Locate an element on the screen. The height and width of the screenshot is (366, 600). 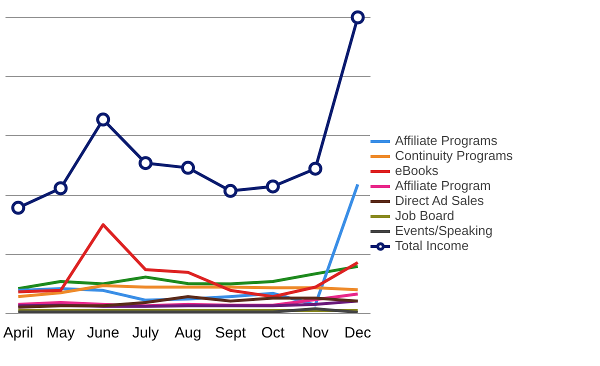
legend-label: Direct Ad Sales is located at coordinates (439, 200).